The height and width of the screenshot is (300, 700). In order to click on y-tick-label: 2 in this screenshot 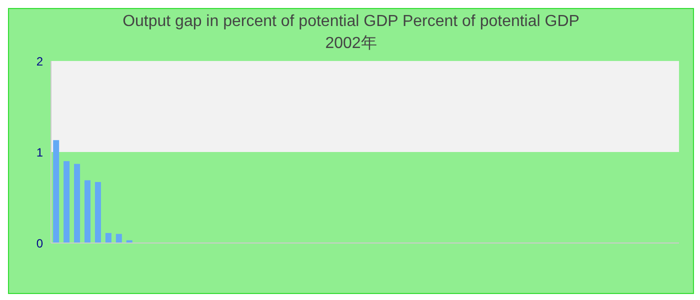, I will do `click(40, 61)`.